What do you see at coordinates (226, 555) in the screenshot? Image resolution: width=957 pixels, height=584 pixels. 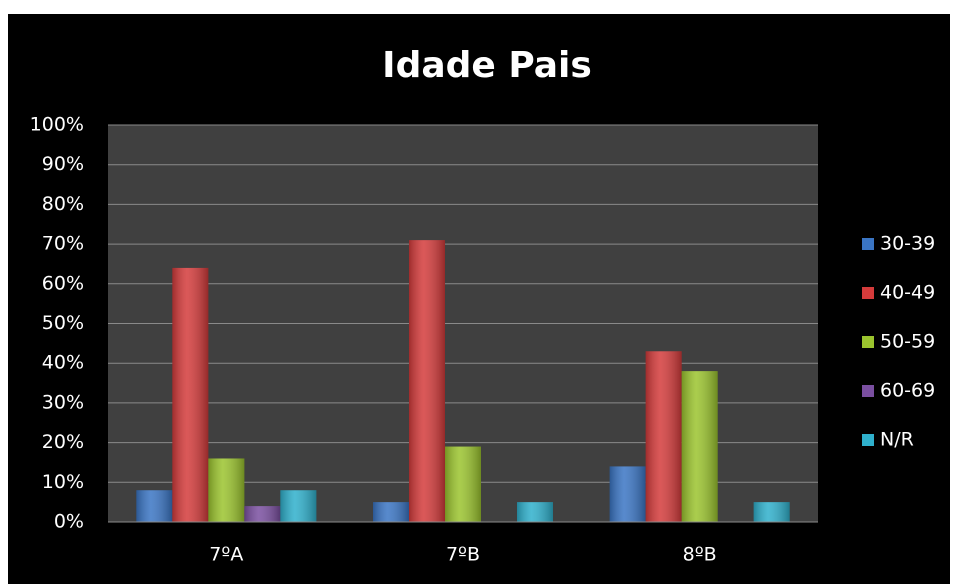 I see `x-tick-label: 7ºA` at bounding box center [226, 555].